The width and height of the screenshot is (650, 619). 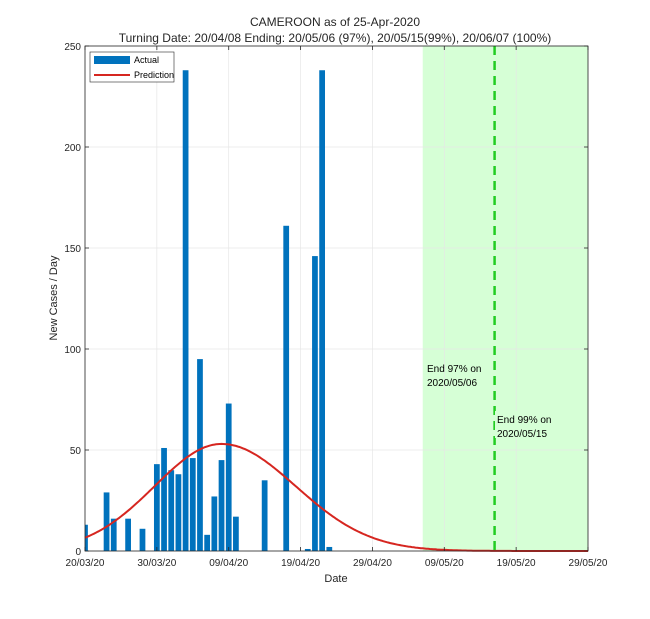 I want to click on annotation-97-line2: 2020/05/06, so click(x=452, y=383).